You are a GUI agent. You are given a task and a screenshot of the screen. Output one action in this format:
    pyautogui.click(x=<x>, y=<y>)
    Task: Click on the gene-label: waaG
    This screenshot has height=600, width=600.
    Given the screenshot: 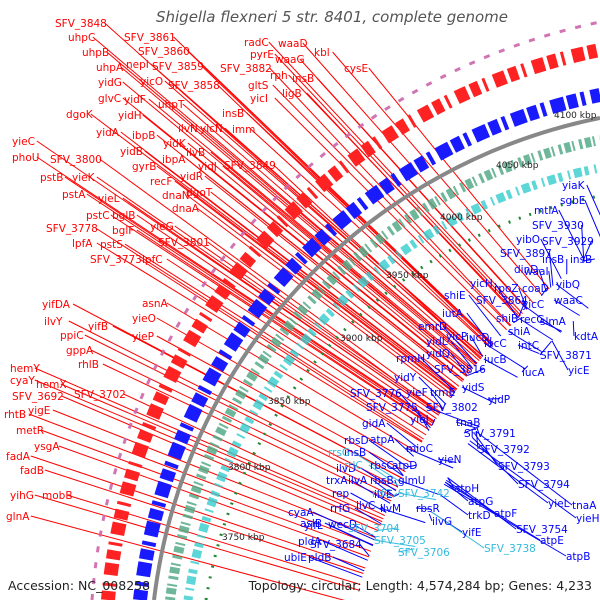 What is the action you would take?
    pyautogui.click(x=290, y=60)
    